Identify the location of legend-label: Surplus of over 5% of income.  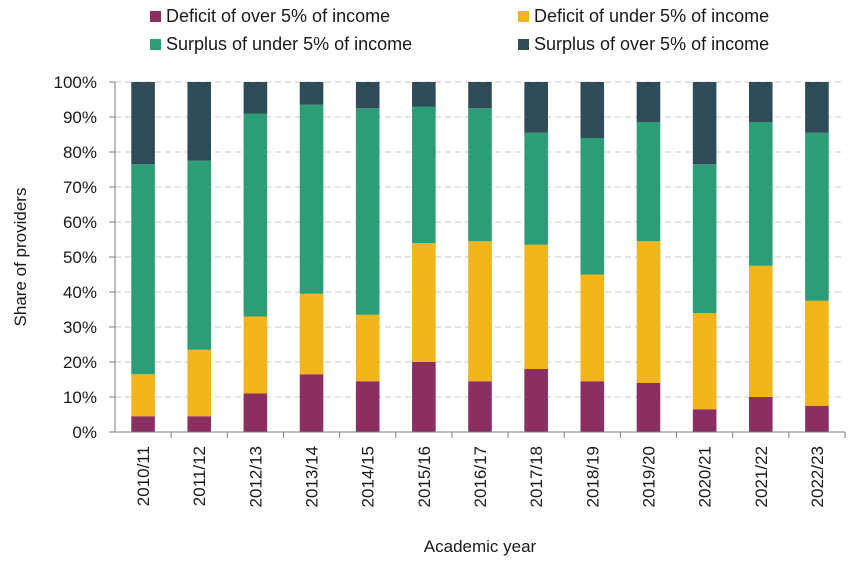
(651, 44).